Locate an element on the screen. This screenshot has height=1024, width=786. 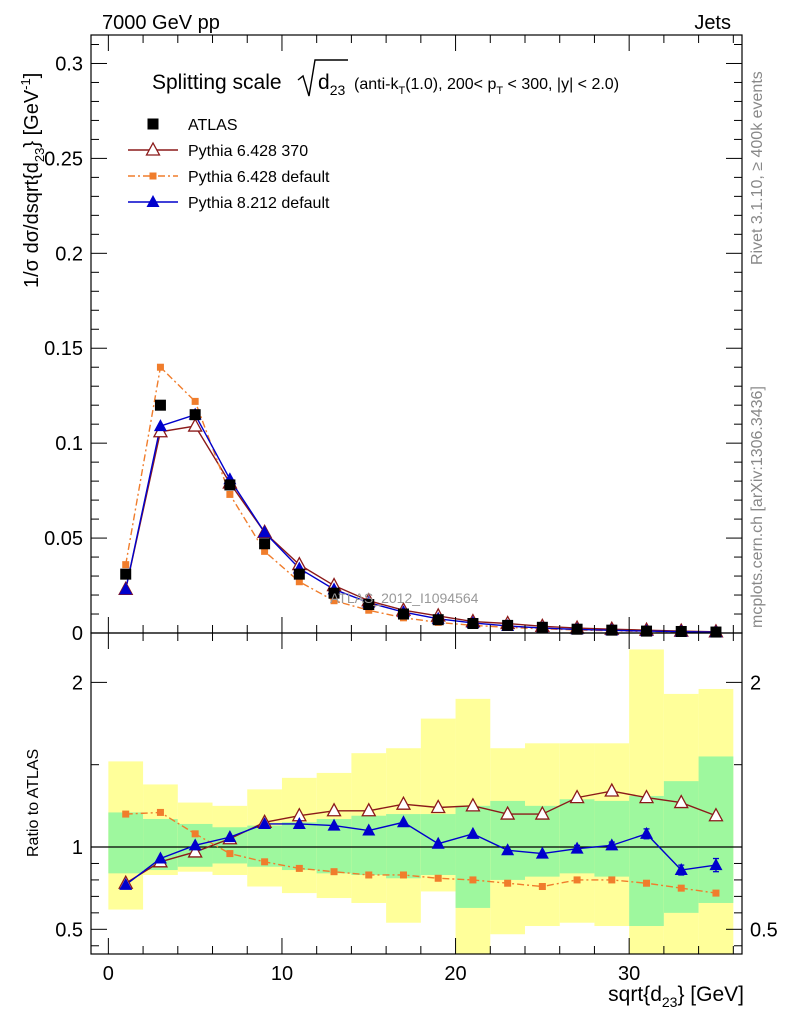
ratio-line-pythia-8-212-default is located at coordinates (421, 853).